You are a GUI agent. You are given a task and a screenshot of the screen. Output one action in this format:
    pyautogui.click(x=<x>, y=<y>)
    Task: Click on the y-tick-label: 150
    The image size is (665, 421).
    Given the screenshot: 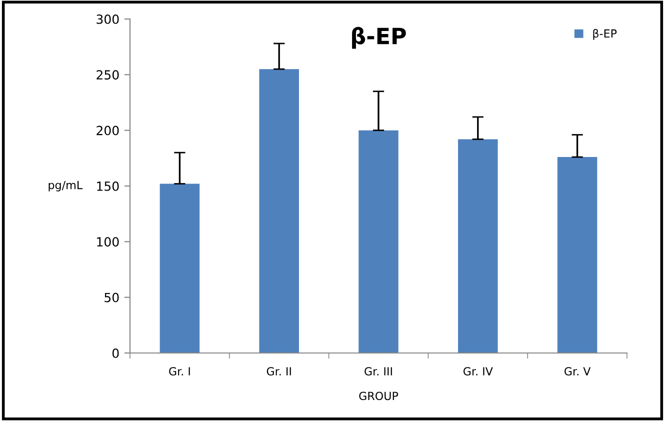 What is the action you would take?
    pyautogui.click(x=108, y=186)
    